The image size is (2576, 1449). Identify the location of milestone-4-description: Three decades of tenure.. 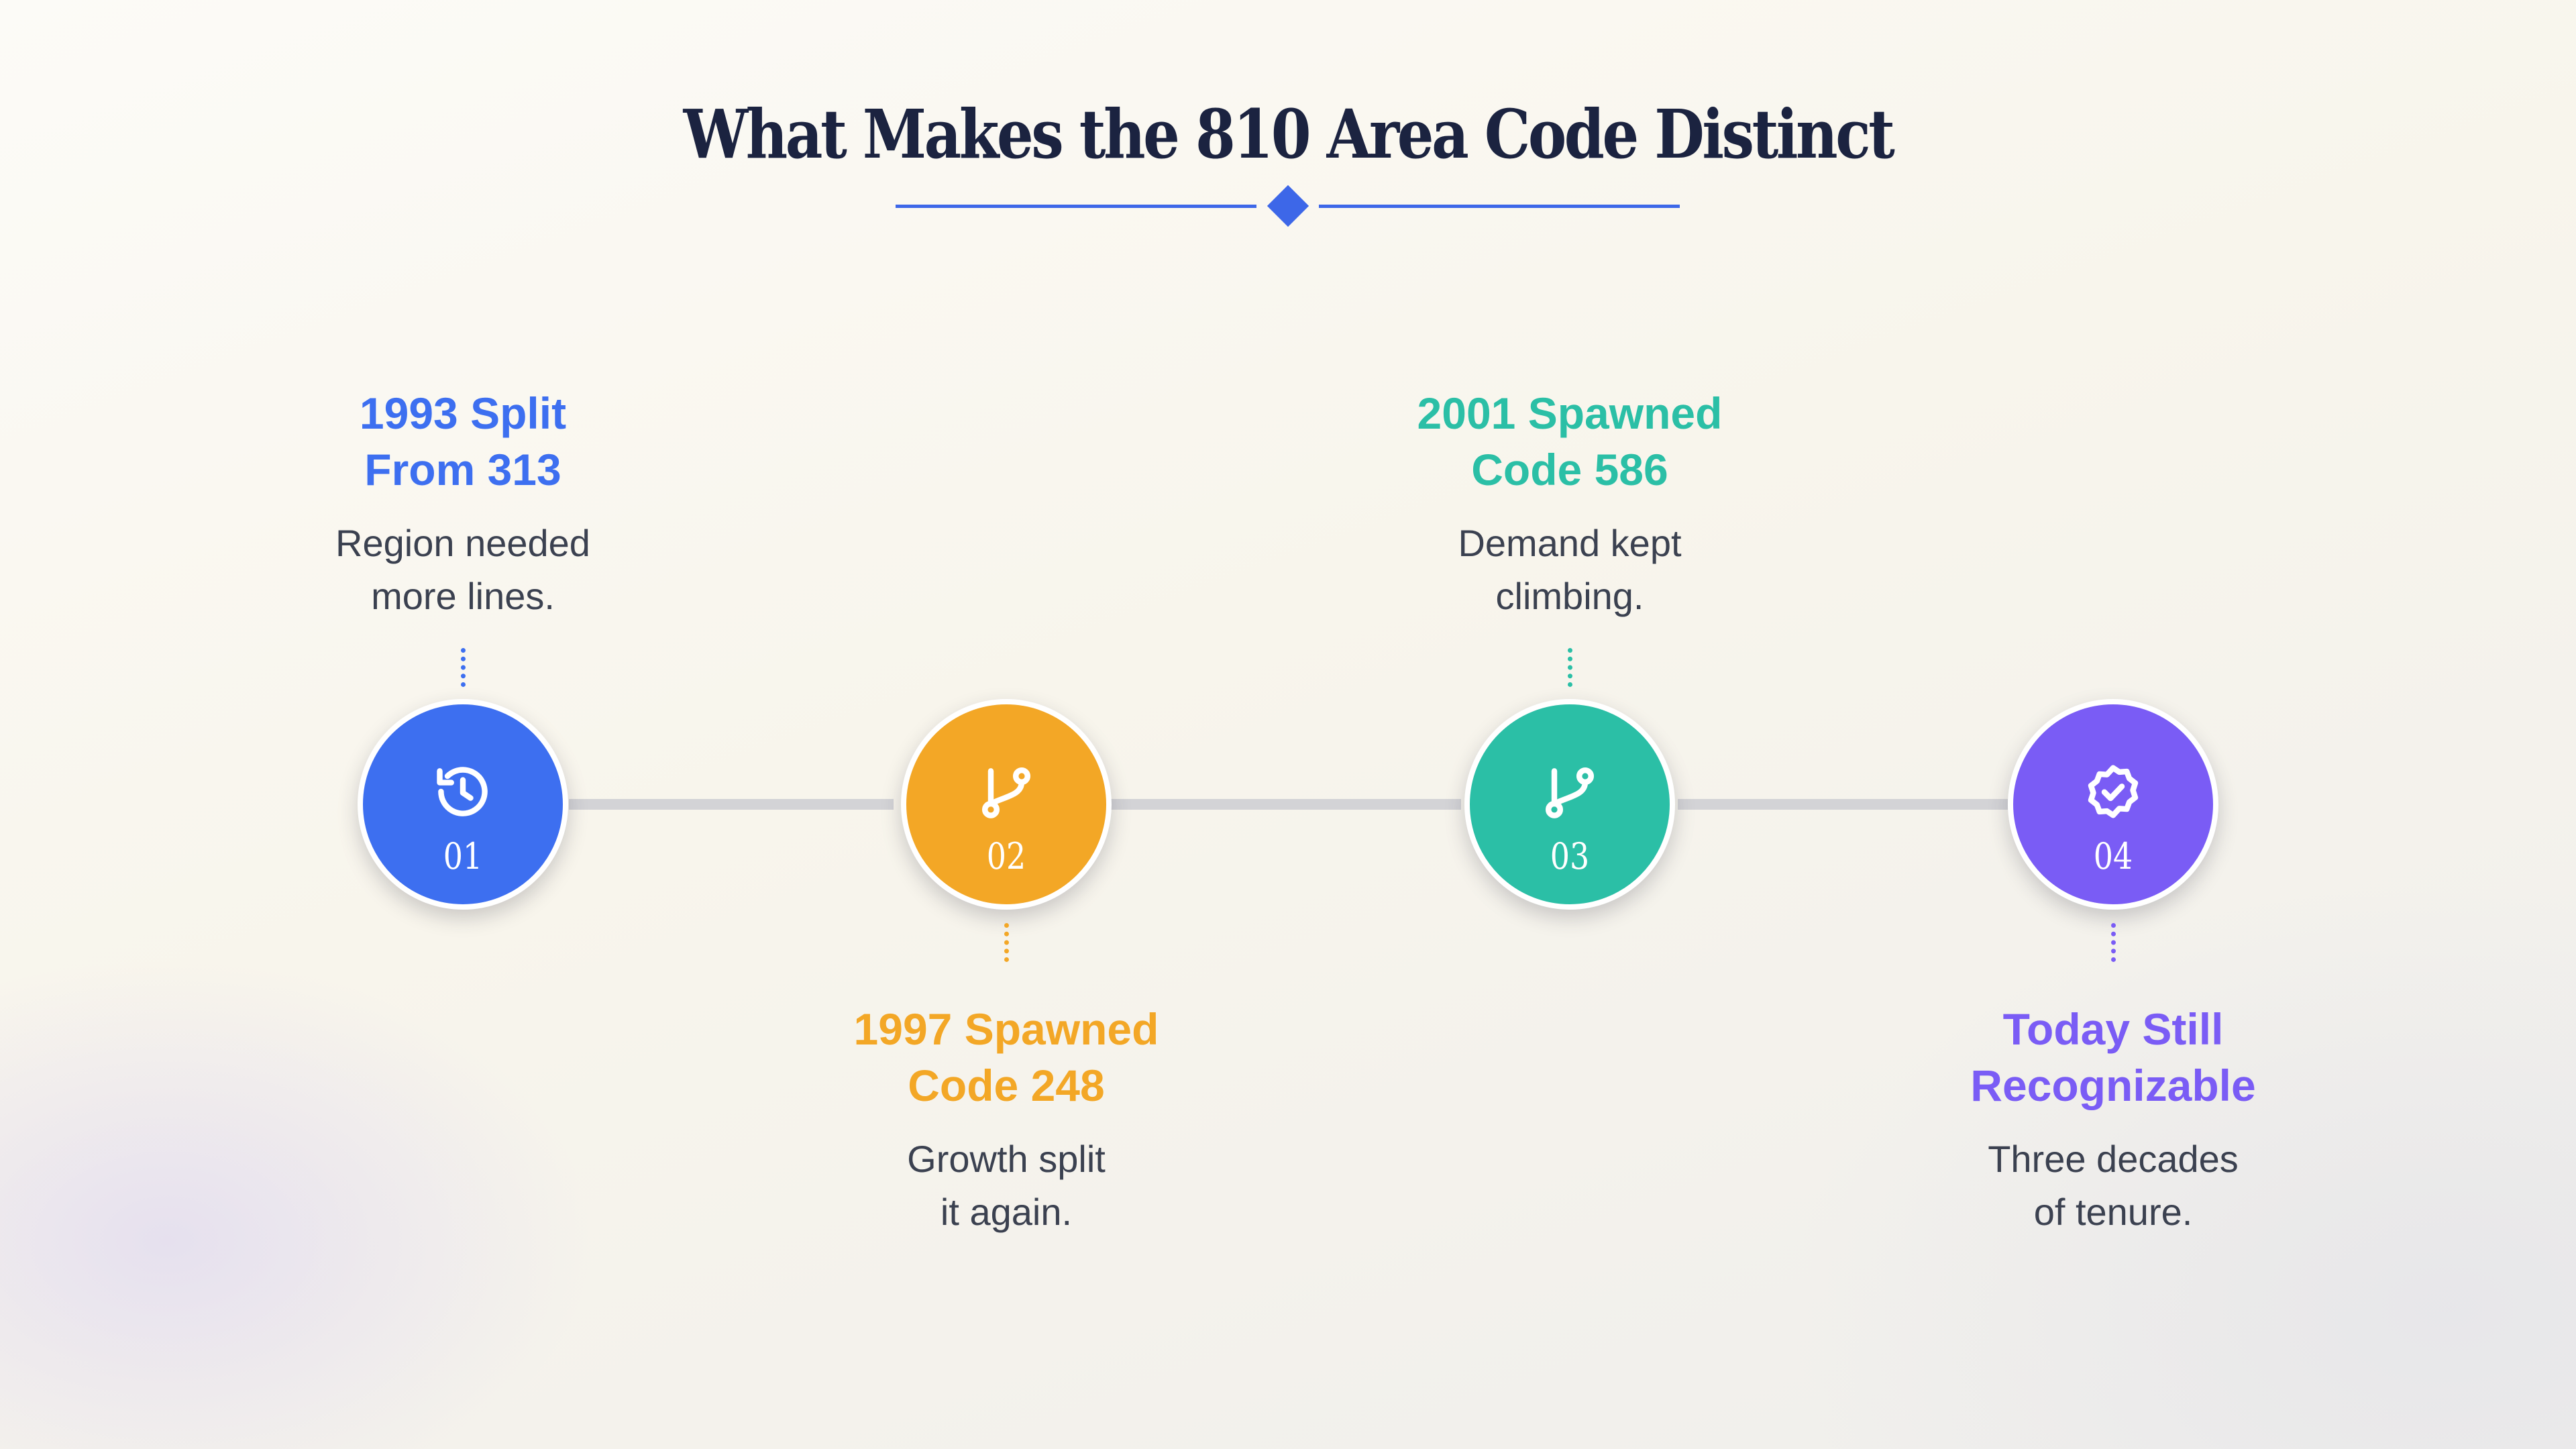
(2113, 1185).